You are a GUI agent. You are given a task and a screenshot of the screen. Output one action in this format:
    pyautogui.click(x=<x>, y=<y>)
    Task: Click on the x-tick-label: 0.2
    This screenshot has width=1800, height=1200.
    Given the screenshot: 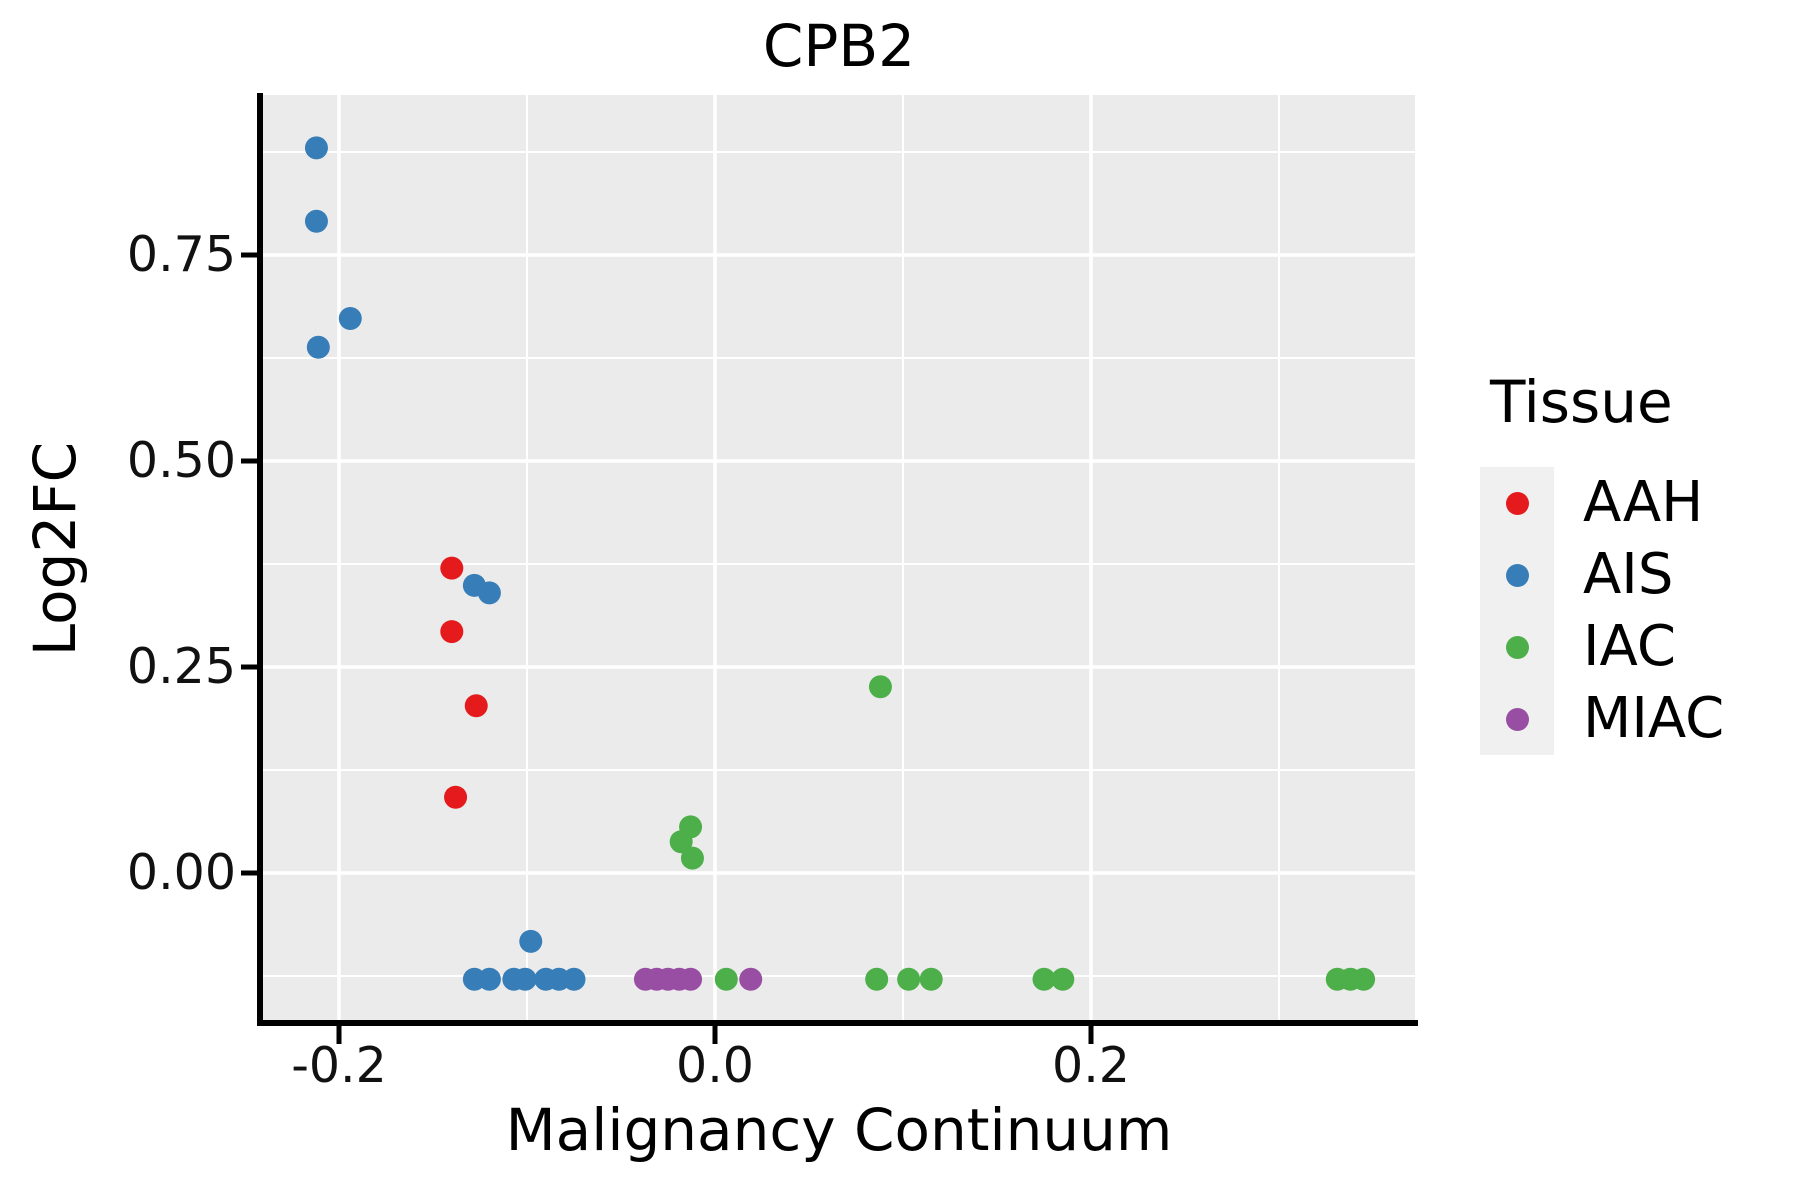 What is the action you would take?
    pyautogui.click(x=1091, y=1065)
    